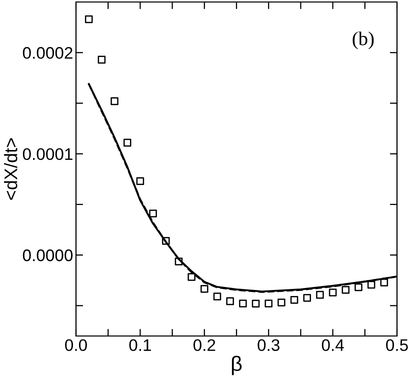 Image resolution: width=409 pixels, height=382 pixels. Describe the element at coordinates (11, 169) in the screenshot. I see `y-axis-title: <dX/dt>` at that location.